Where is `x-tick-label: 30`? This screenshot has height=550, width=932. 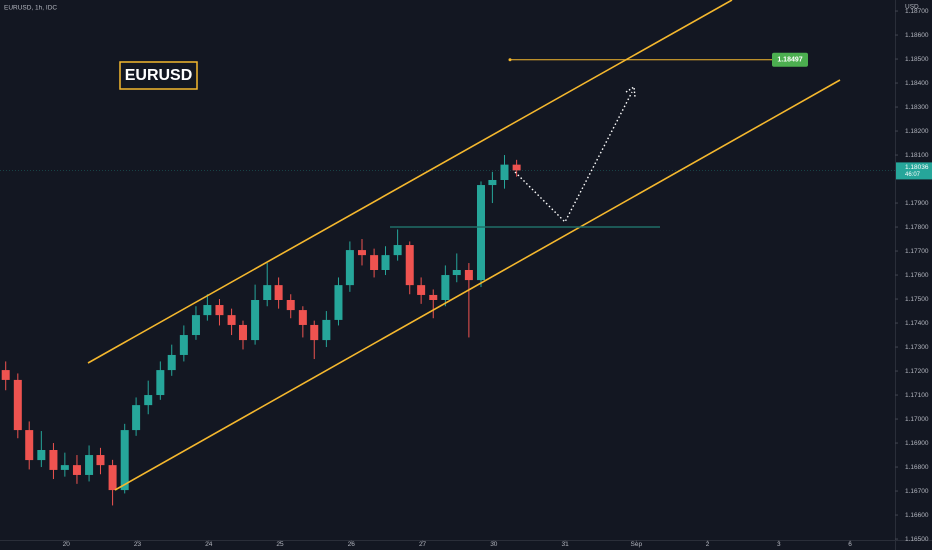
x-tick-label: 30 is located at coordinates (494, 544).